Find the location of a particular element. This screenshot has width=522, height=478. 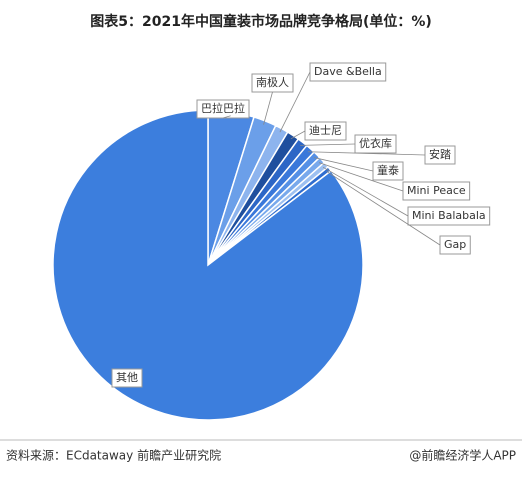

slice-label: 安踏 is located at coordinates (440, 154).